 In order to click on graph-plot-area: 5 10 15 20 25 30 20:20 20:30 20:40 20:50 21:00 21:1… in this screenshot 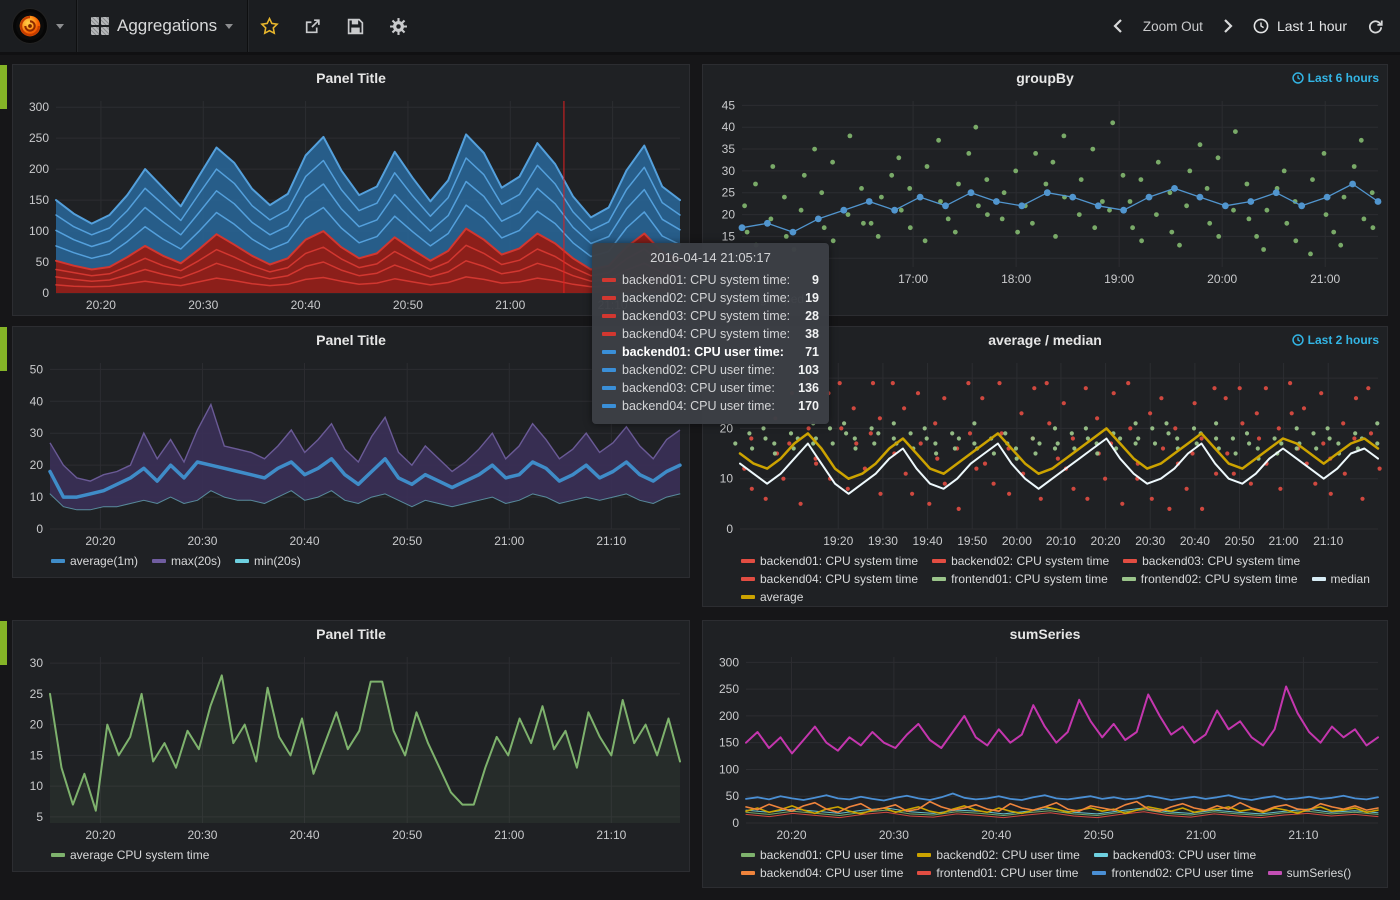, I will do `click(351, 745)`.